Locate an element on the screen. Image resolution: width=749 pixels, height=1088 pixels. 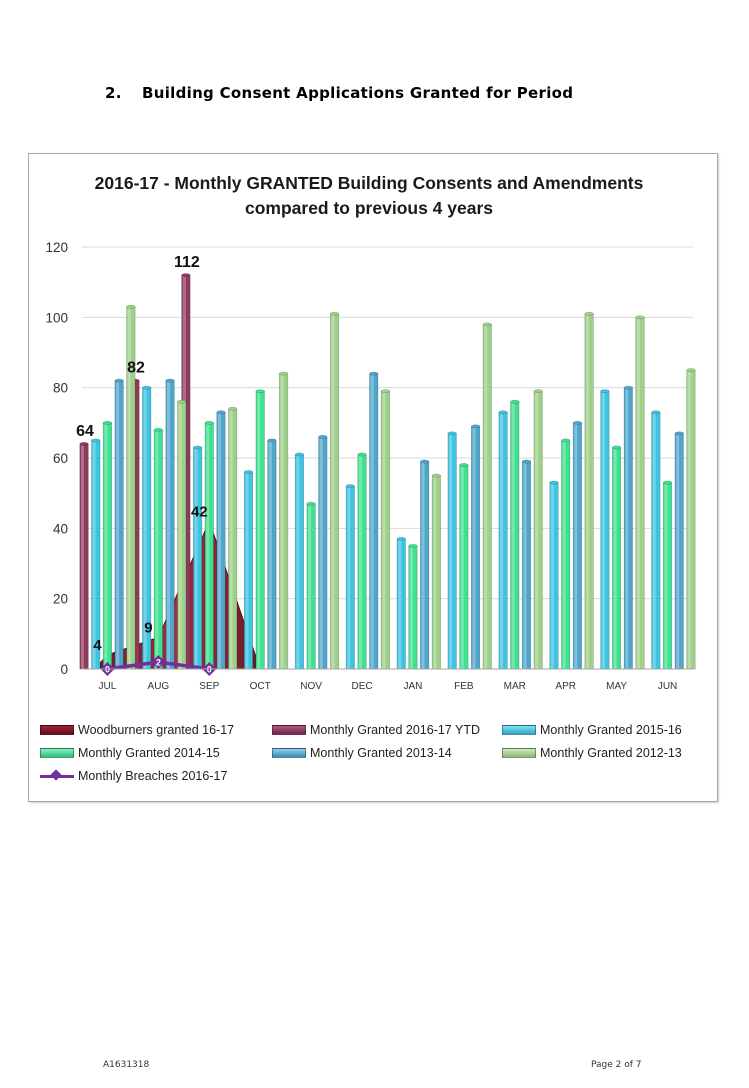
x-tick-label: AUG is located at coordinates (159, 686).